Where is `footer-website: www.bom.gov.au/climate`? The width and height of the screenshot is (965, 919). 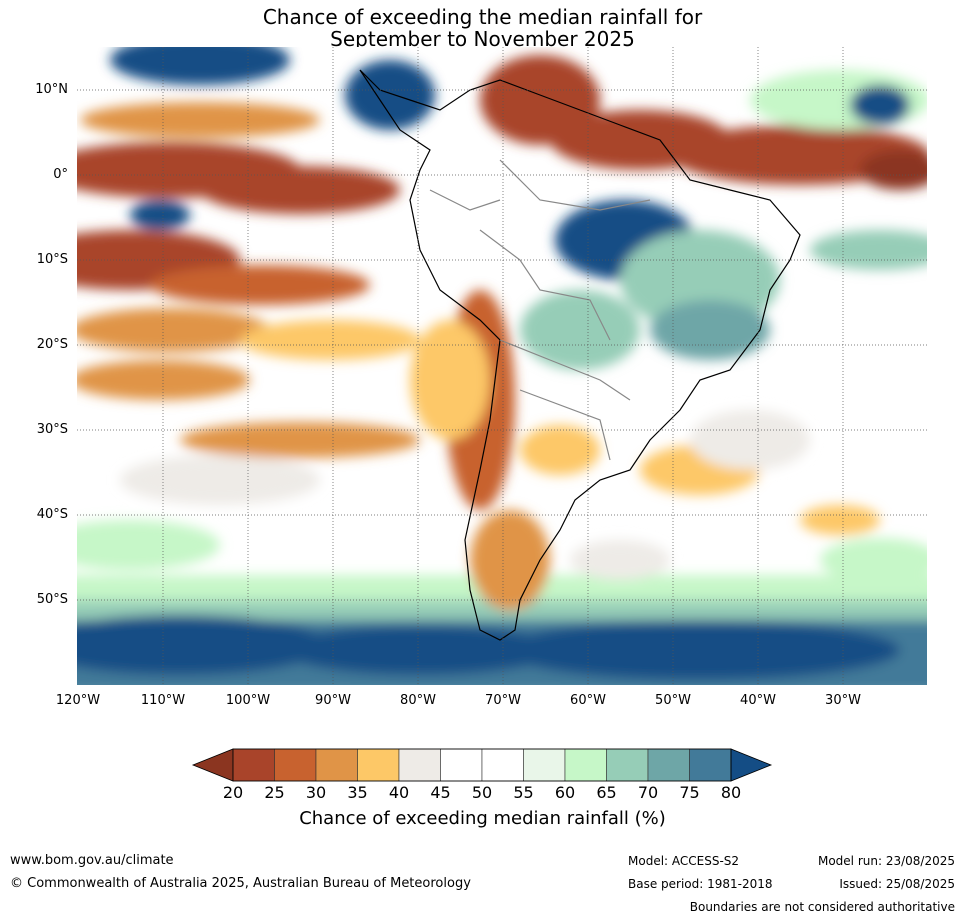 footer-website: www.bom.gov.au/climate is located at coordinates (92, 860).